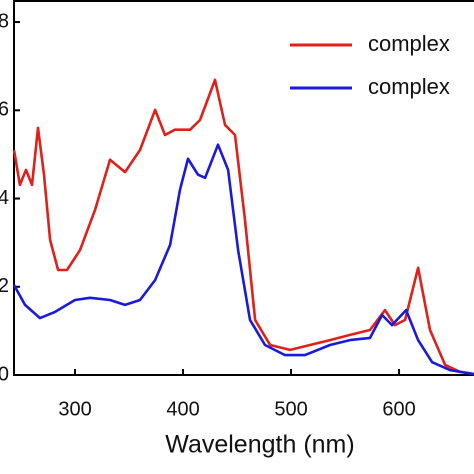  What do you see at coordinates (182, 409) in the screenshot?
I see `x-tick-label: 400` at bounding box center [182, 409].